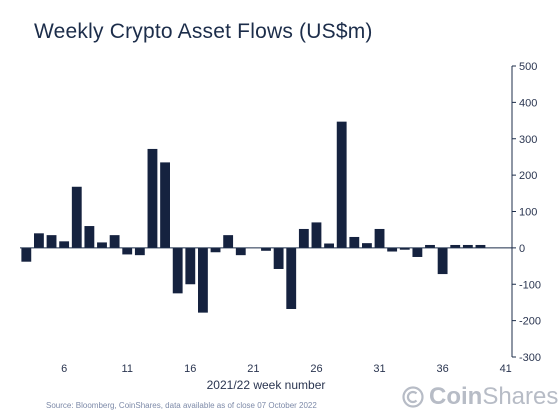  What do you see at coordinates (266, 385) in the screenshot?
I see `x-axis-label: 2021/22 week number` at bounding box center [266, 385].